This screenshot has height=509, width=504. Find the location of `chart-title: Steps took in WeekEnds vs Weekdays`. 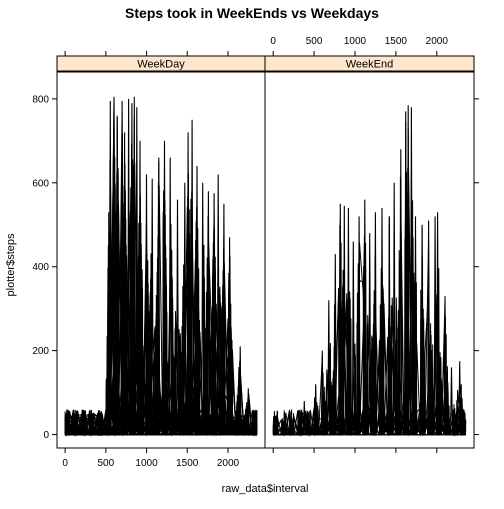

chart-title: Steps took in WeekEnds vs Weekdays is located at coordinates (252, 13).